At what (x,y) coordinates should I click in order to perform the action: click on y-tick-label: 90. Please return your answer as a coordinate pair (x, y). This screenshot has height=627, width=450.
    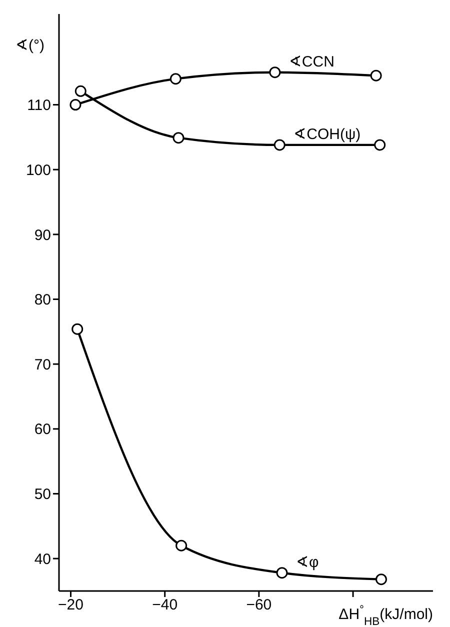
    Looking at the image, I should click on (42, 235).